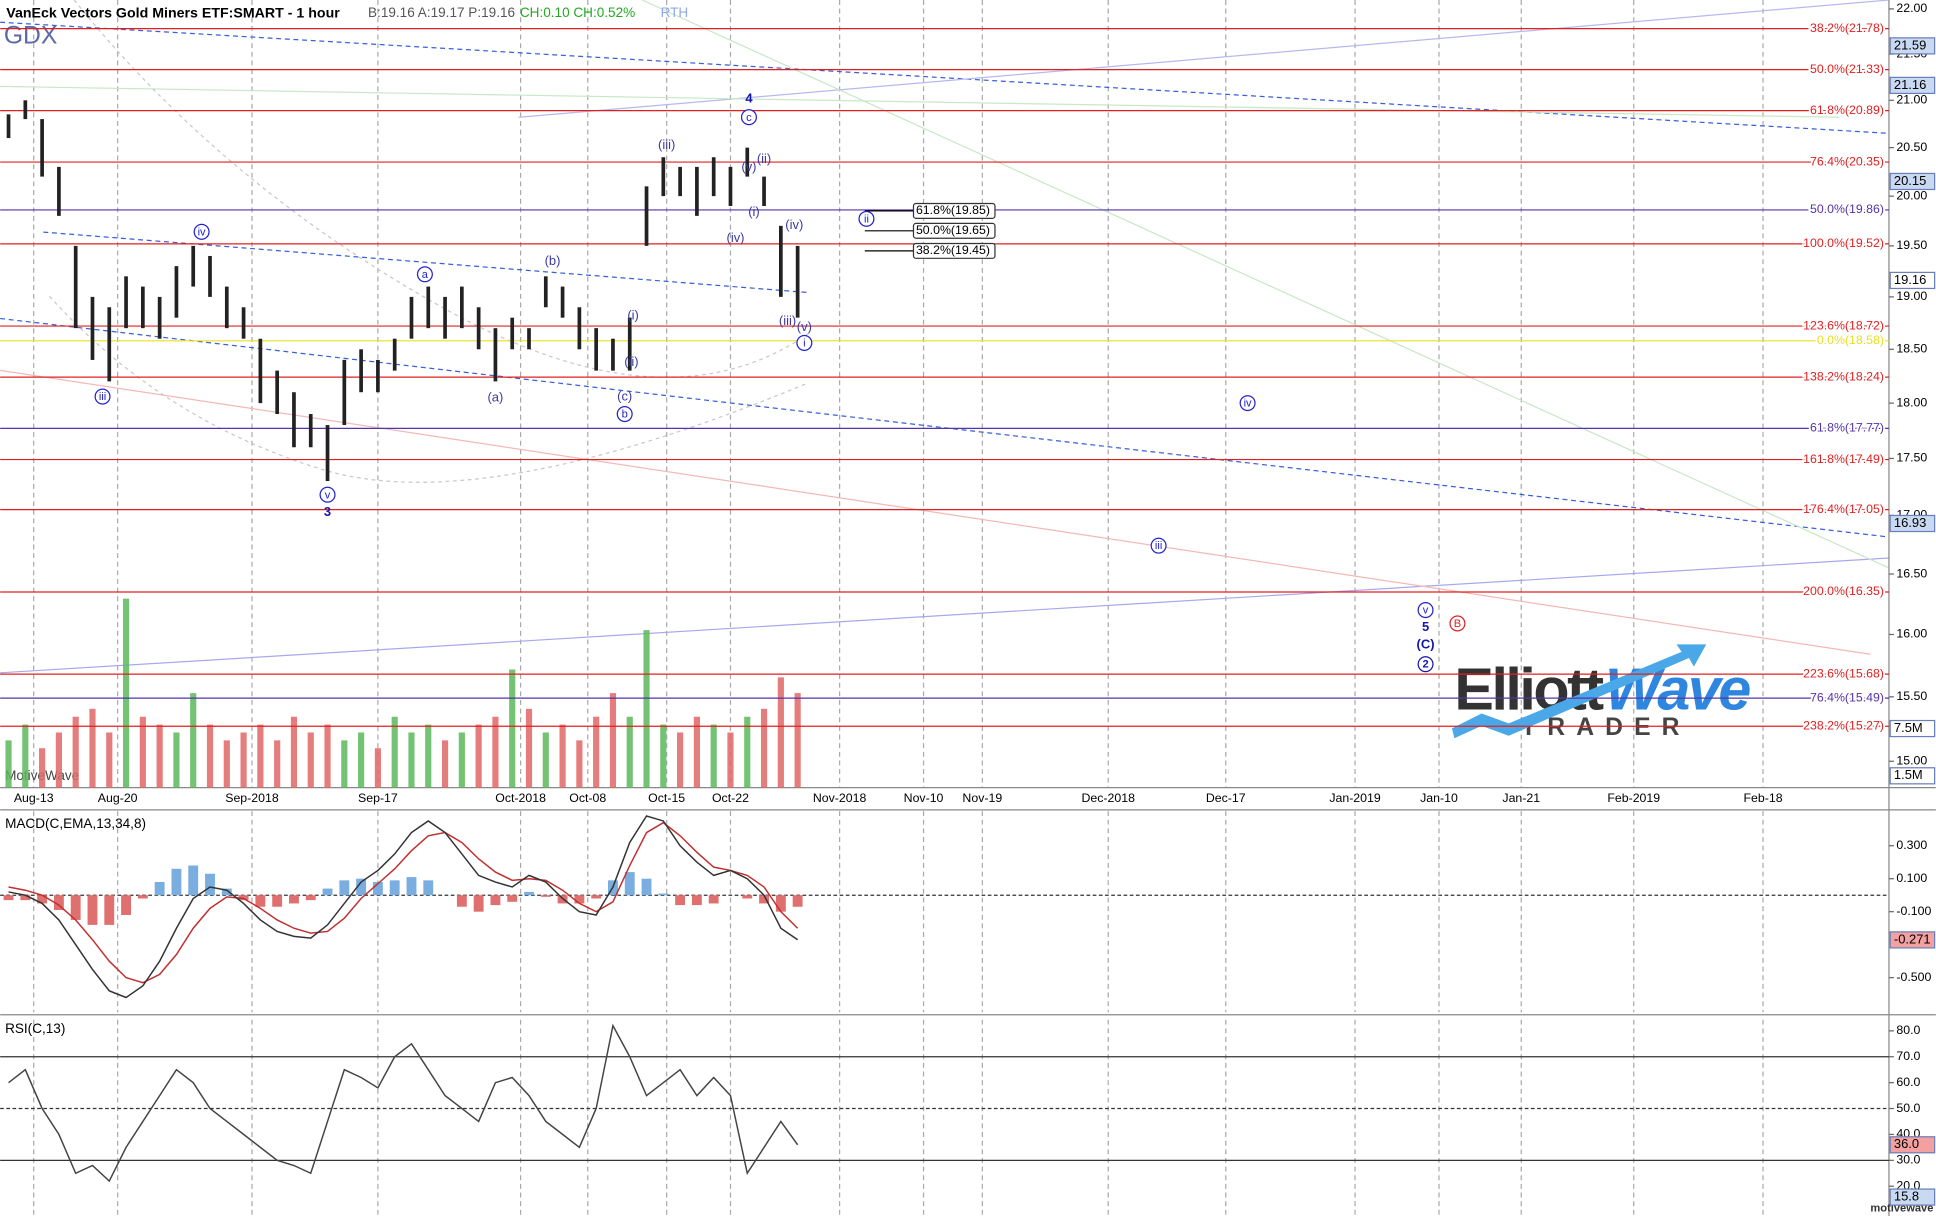 This screenshot has width=1936, height=1216. Describe the element at coordinates (1906, 1196) in the screenshot. I see `value-marker-label: 15.8` at that location.